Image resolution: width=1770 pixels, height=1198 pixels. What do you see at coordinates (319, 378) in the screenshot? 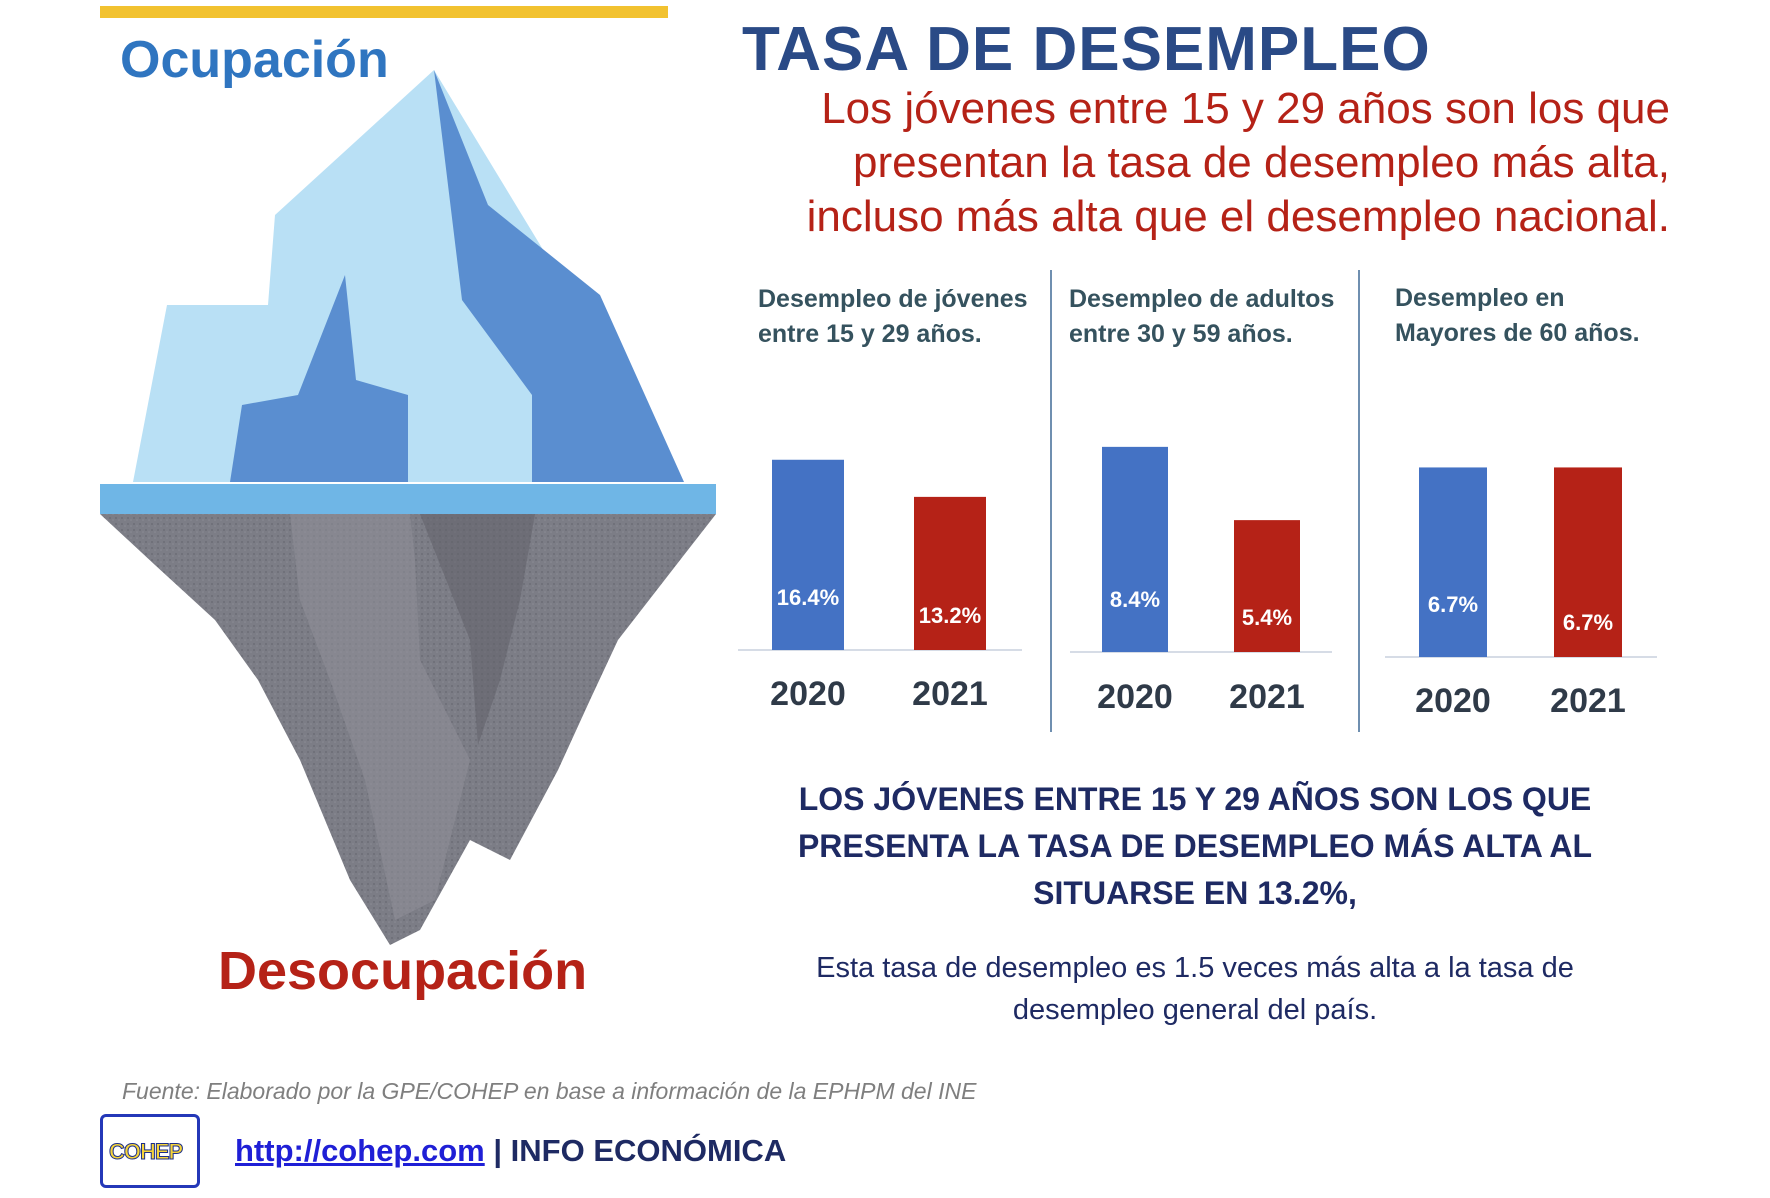
I see `iceberg-tip-shade-left` at bounding box center [319, 378].